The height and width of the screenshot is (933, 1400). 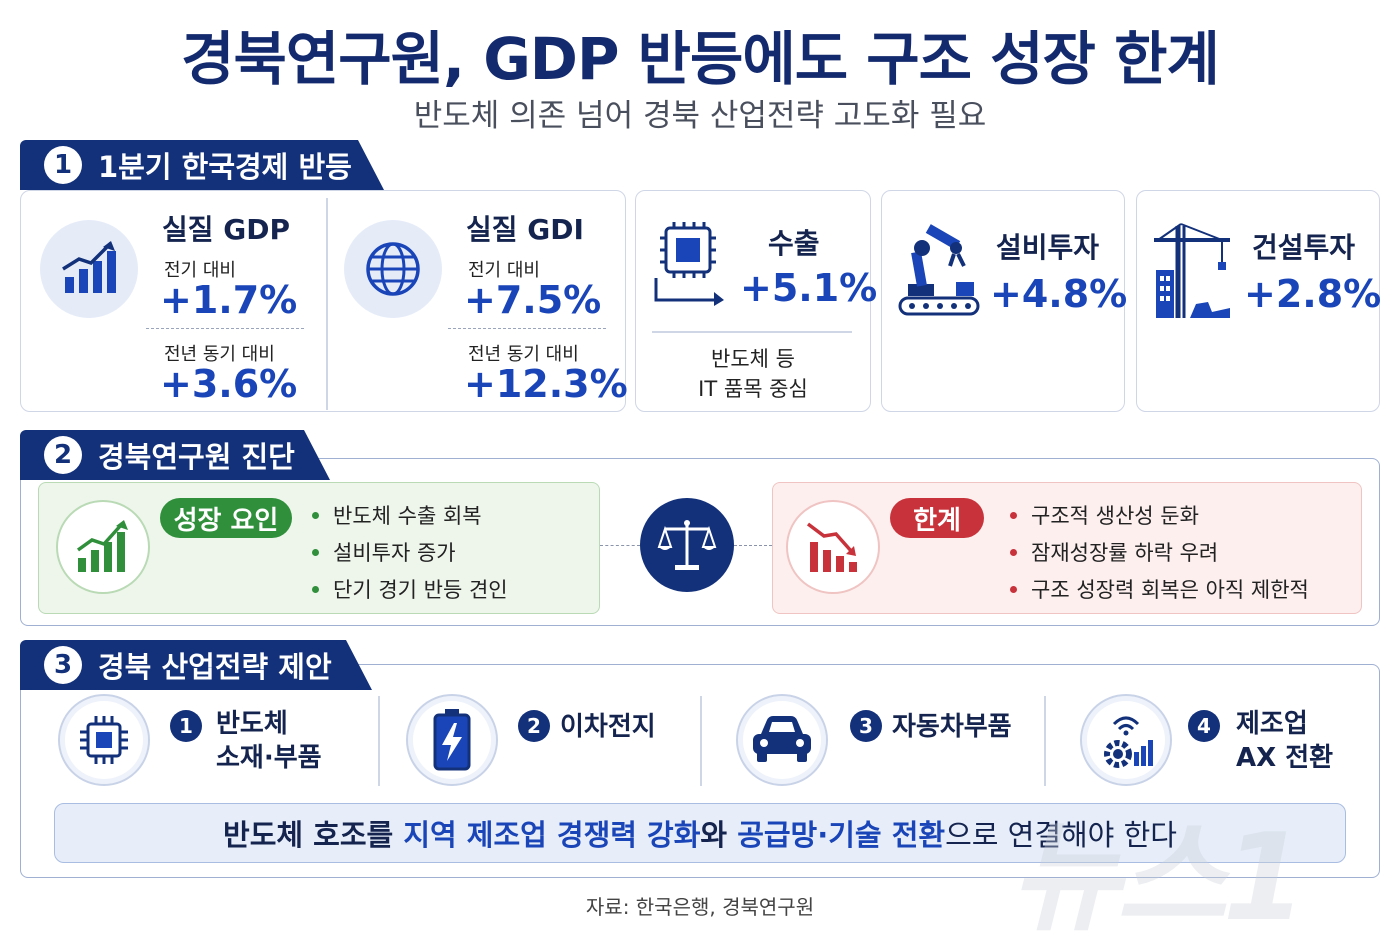 What do you see at coordinates (753, 545) in the screenshot?
I see `connector-right` at bounding box center [753, 545].